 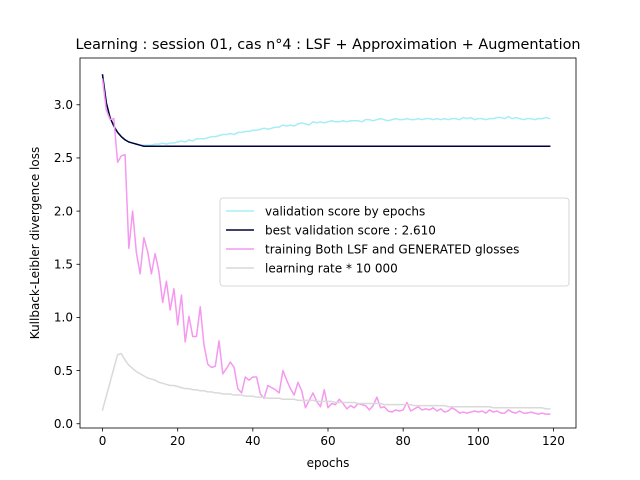 I want to click on x-tick-label: 60, so click(x=327, y=441).